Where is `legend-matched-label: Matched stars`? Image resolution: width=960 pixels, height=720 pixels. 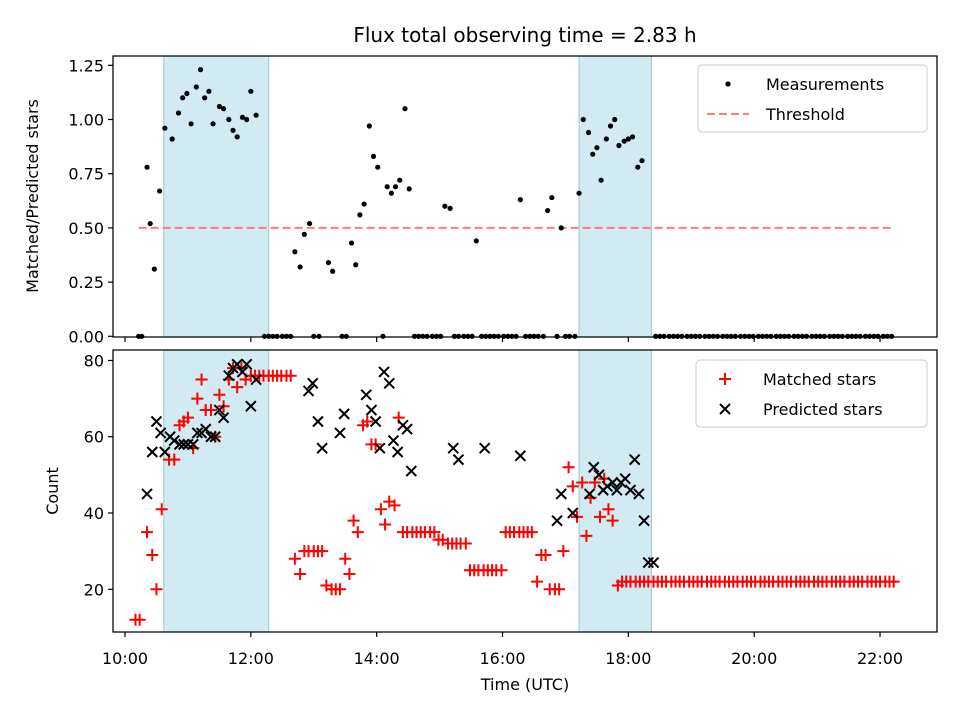
legend-matched-label: Matched stars is located at coordinates (819, 379).